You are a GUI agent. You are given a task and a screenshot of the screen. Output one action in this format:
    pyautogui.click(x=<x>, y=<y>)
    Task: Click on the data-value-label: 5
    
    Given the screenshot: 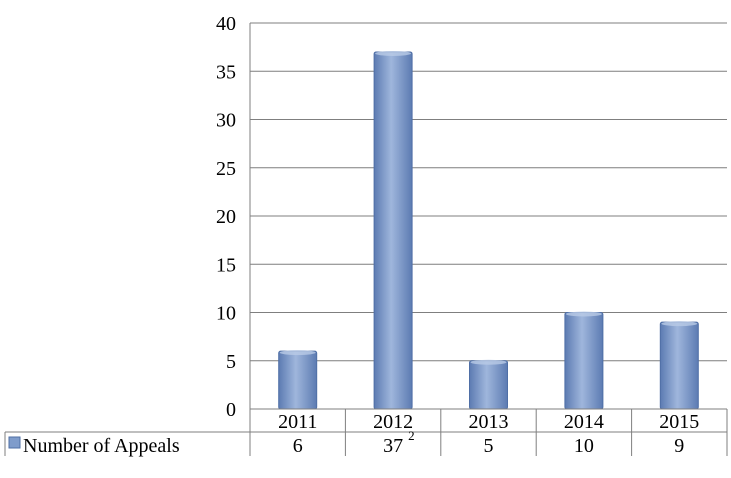 What is the action you would take?
    pyautogui.click(x=489, y=446)
    